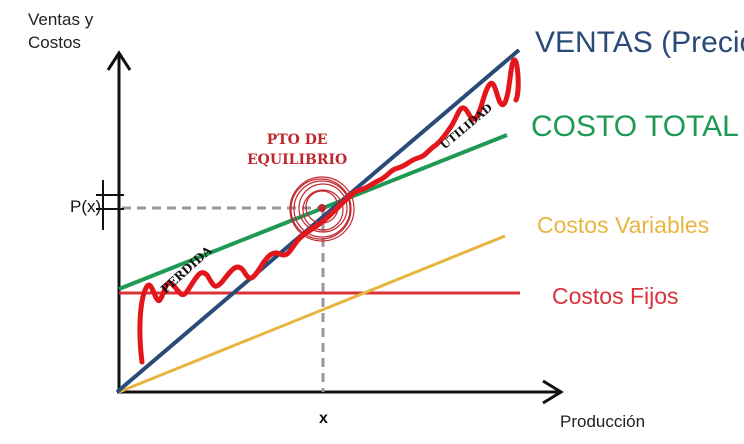 The width and height of the screenshot is (744, 444). I want to click on equilibrium-label: PTO DE EQUILIBRIO, so click(297, 150).